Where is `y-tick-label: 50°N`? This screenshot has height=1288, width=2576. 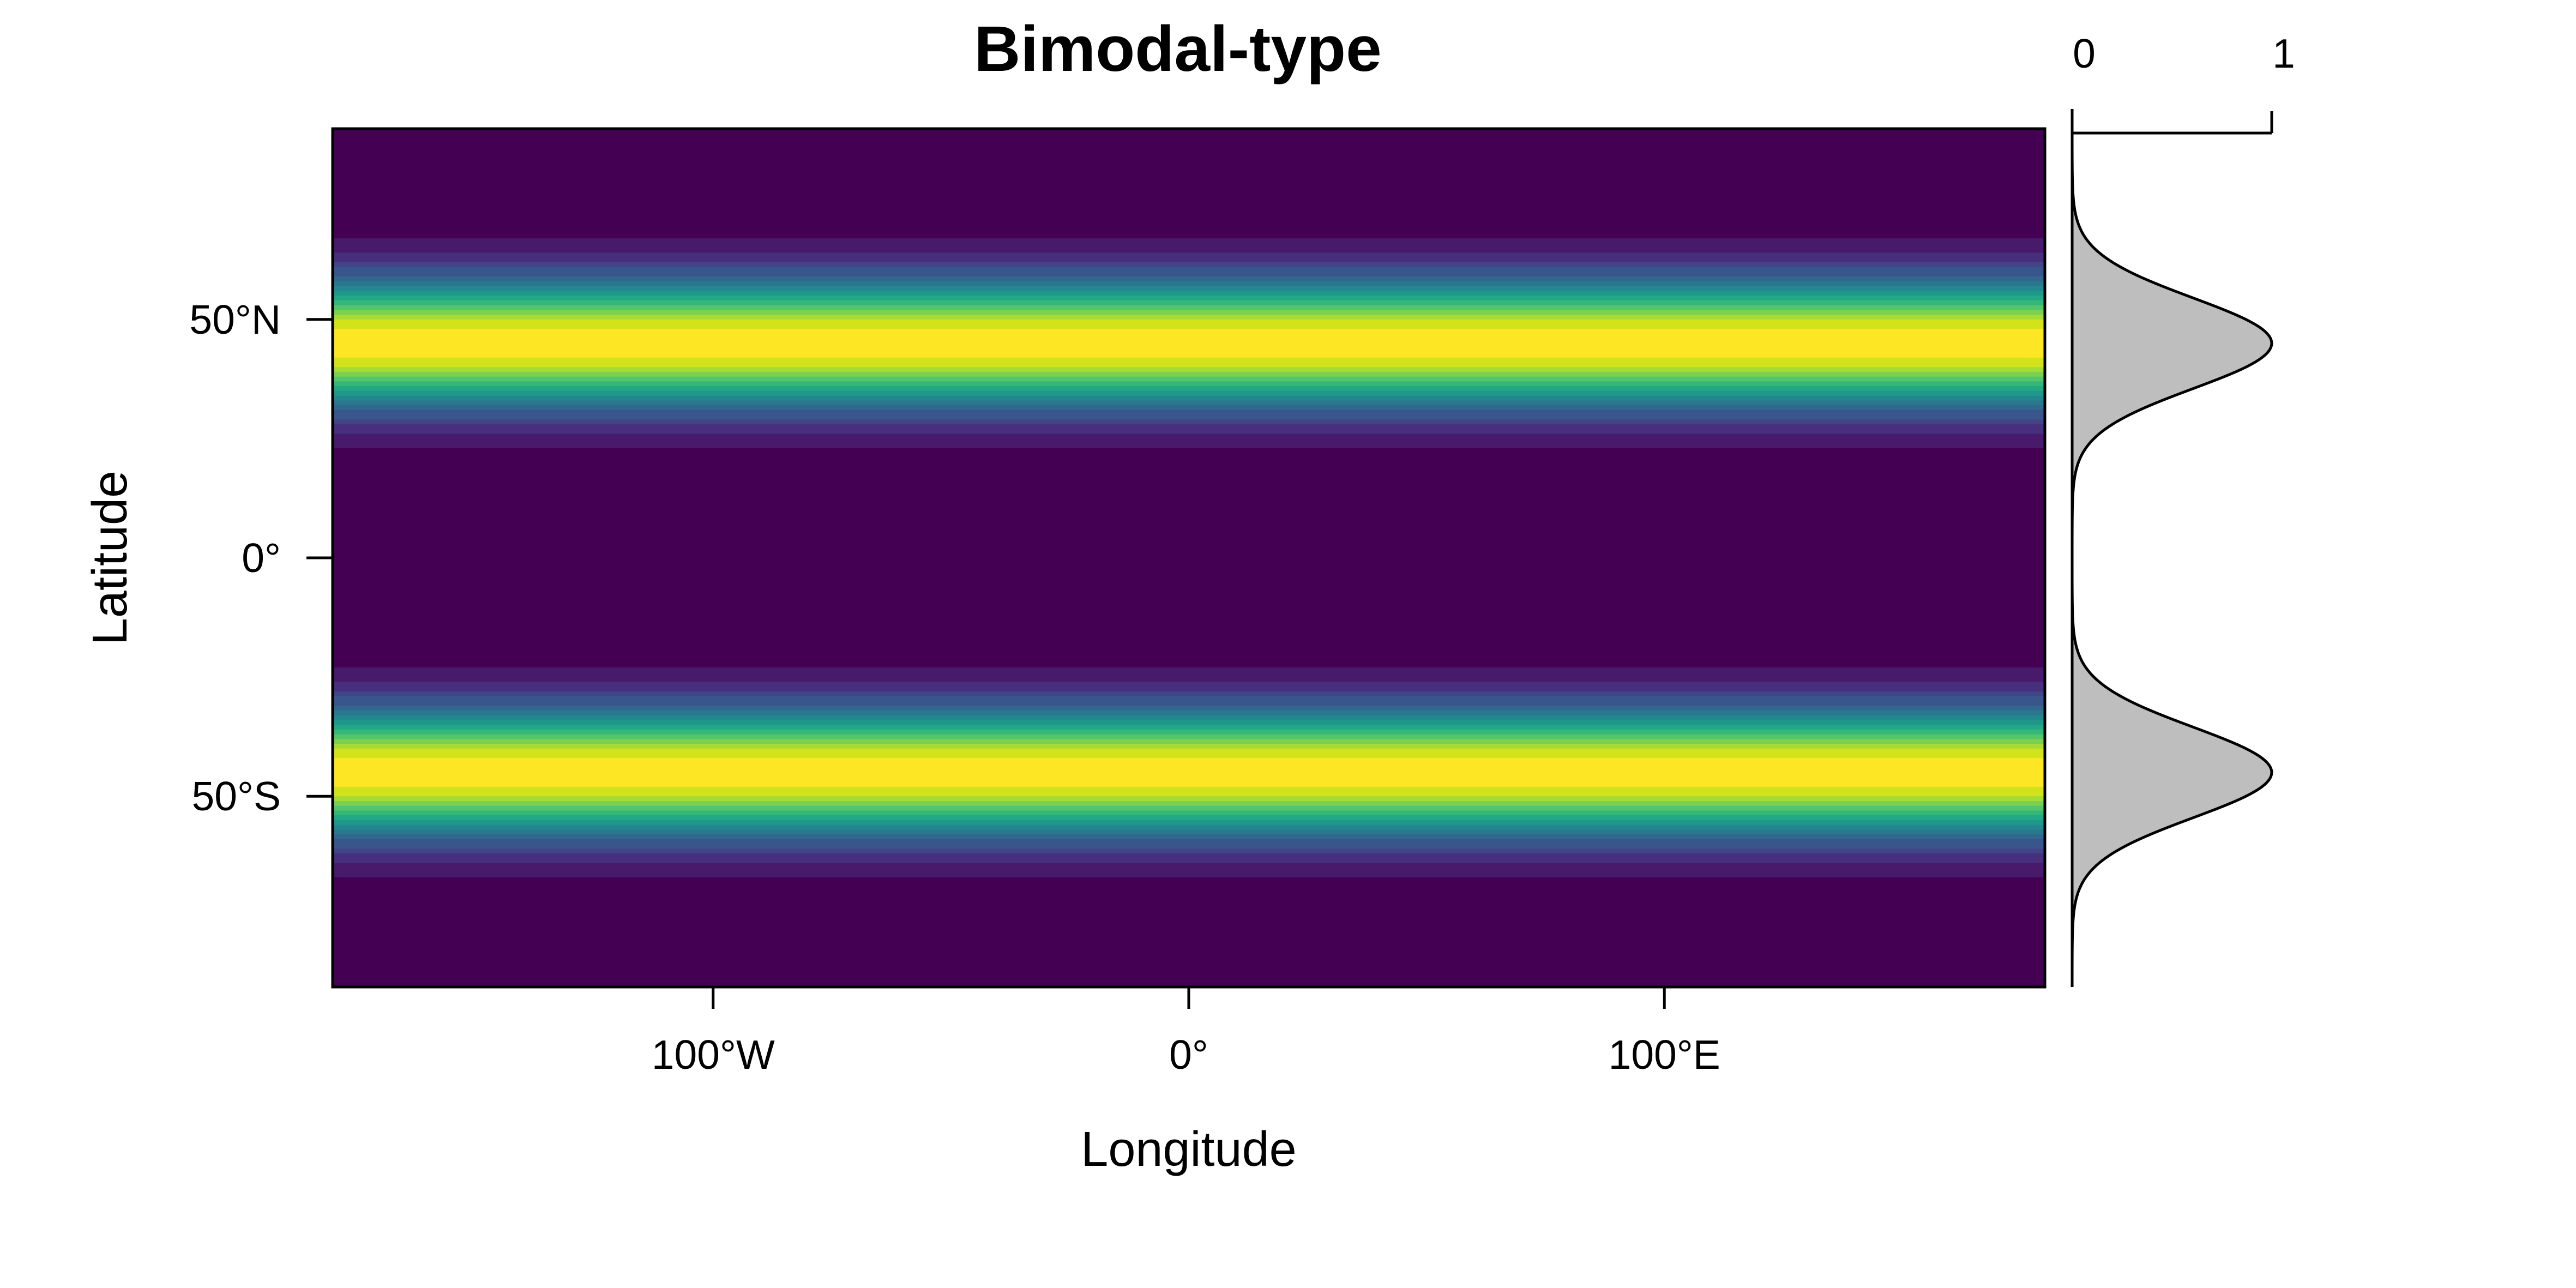
y-tick-label: 50°N is located at coordinates (235, 319).